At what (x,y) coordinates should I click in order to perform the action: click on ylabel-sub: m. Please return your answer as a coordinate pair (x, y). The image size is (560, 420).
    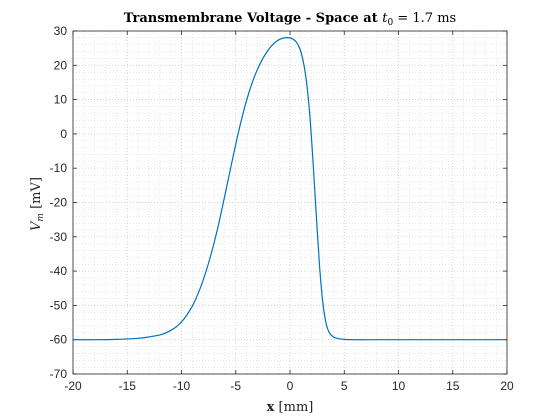
    Looking at the image, I should click on (41, 217).